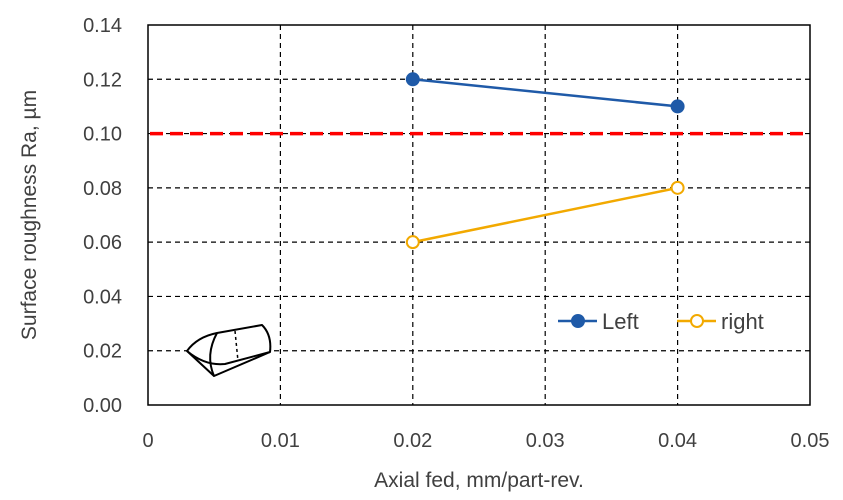  Describe the element at coordinates (147, 441) in the screenshot. I see `x-tick-label: 0` at that location.